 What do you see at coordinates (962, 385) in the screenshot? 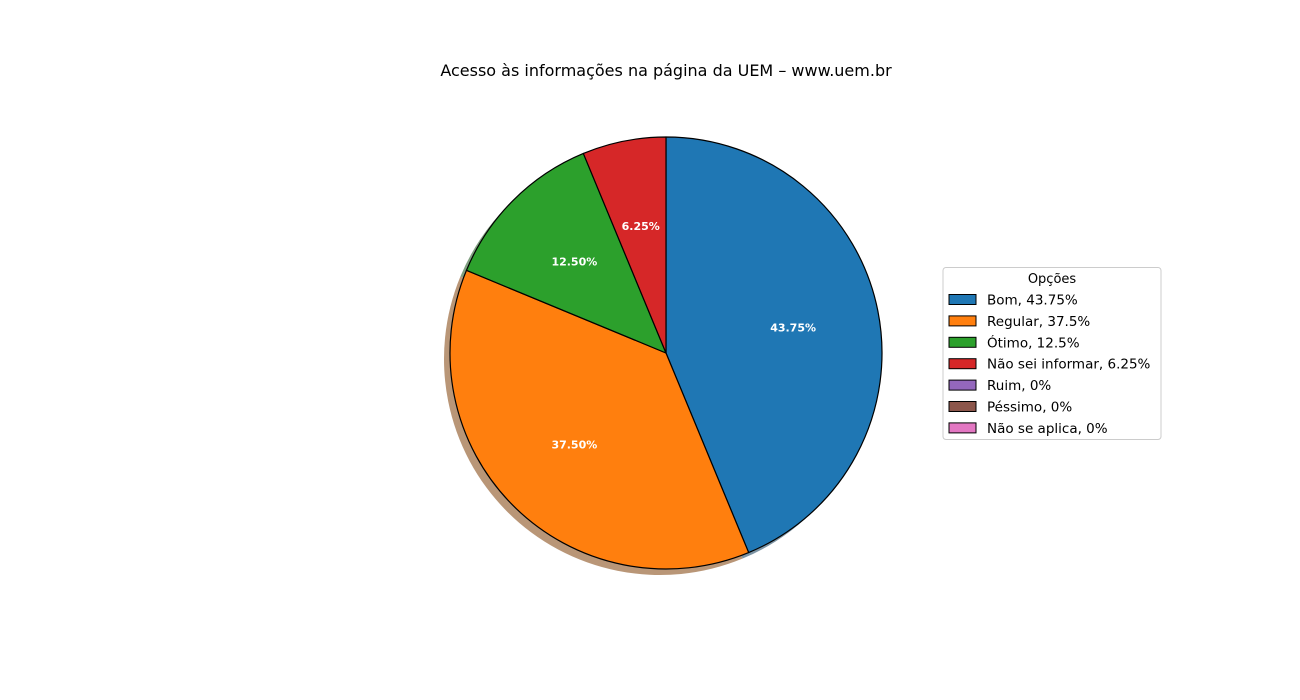
I see `legend-swatch-ruim` at bounding box center [962, 385].